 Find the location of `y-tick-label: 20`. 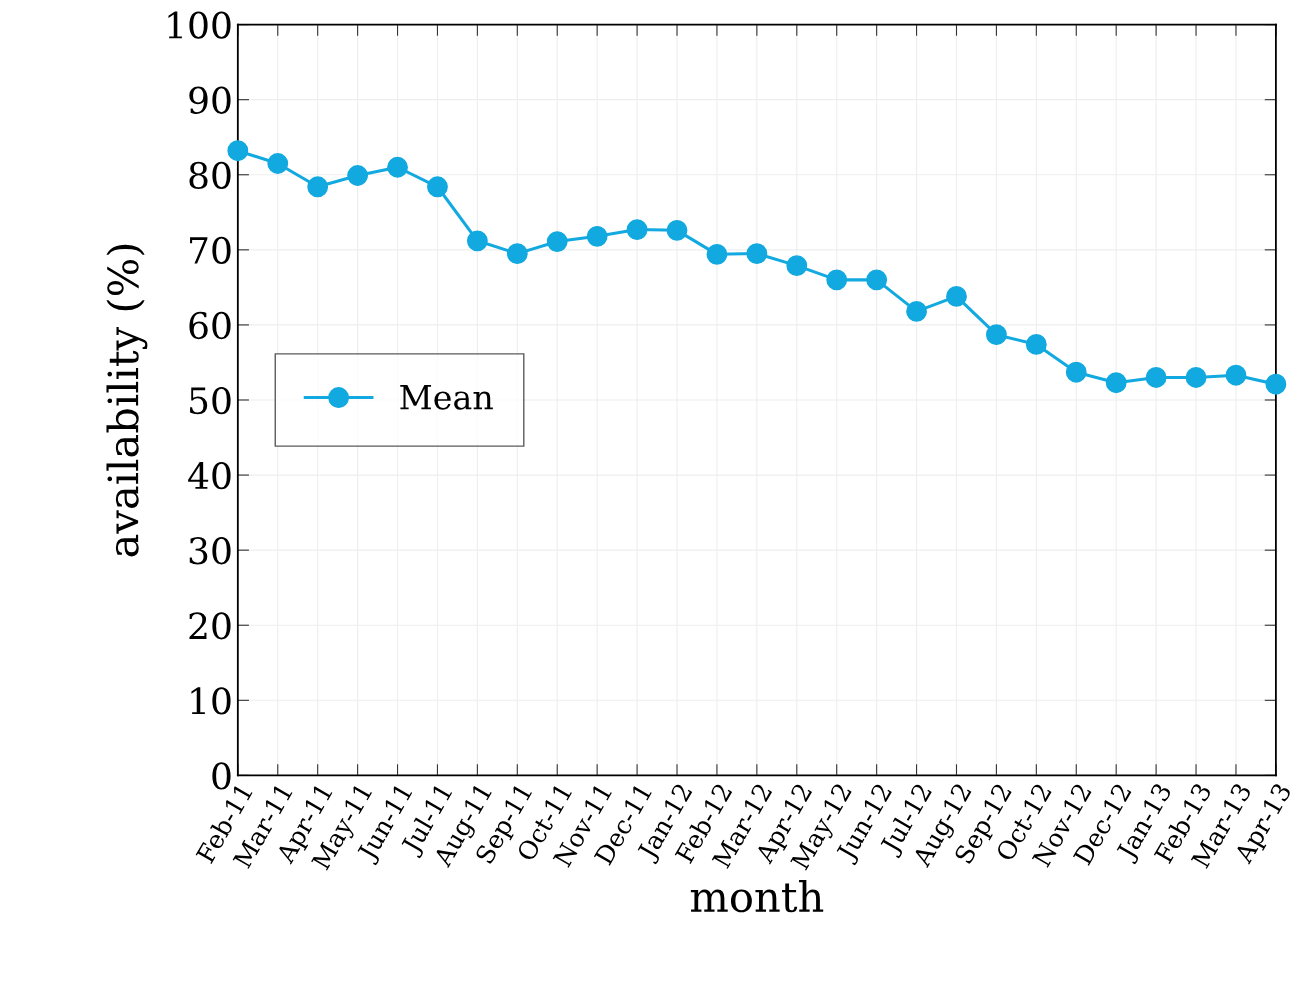

y-tick-label: 20 is located at coordinates (210, 626).